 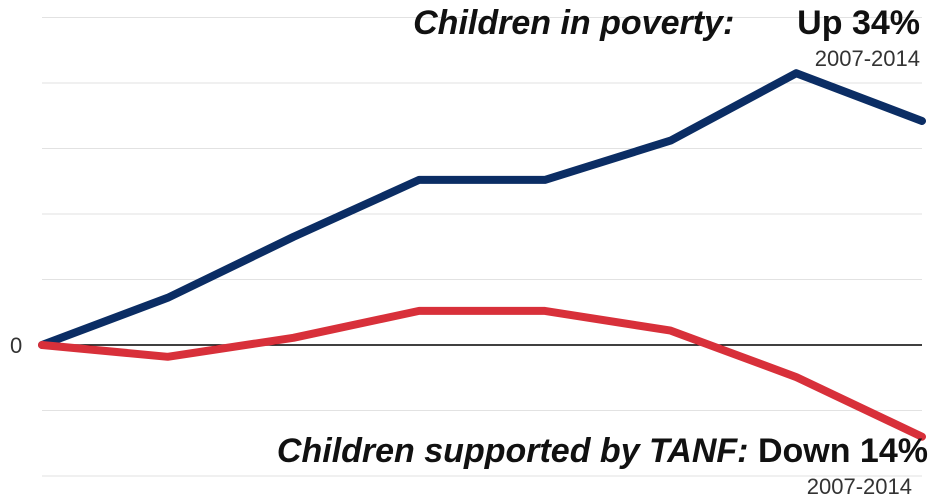 I want to click on tanf-change-value: Down 14%, so click(x=842, y=451).